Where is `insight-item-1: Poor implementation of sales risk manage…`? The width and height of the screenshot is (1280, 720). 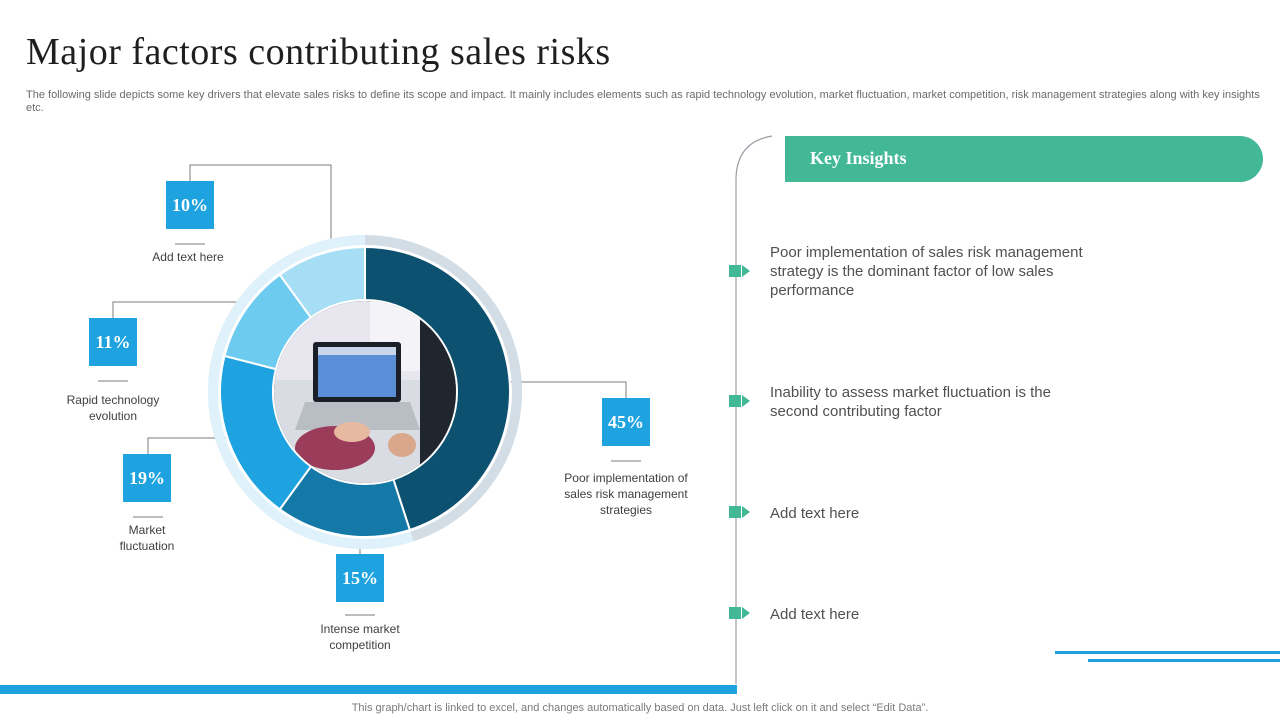
insight-item-1: Poor implementation of sales risk manage… is located at coordinates (926, 271).